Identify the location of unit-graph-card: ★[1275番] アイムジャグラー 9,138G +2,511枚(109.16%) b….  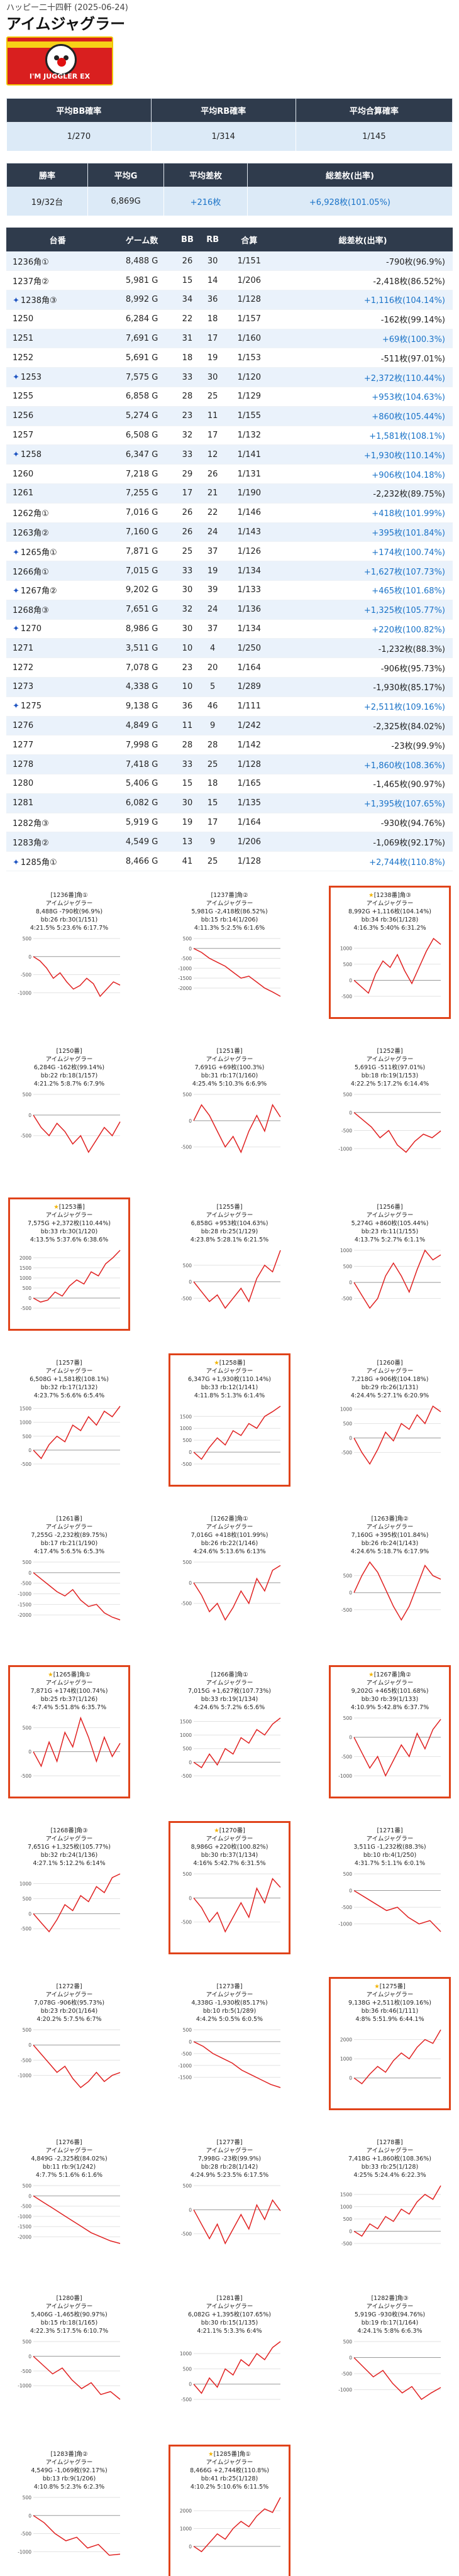
(390, 2043).